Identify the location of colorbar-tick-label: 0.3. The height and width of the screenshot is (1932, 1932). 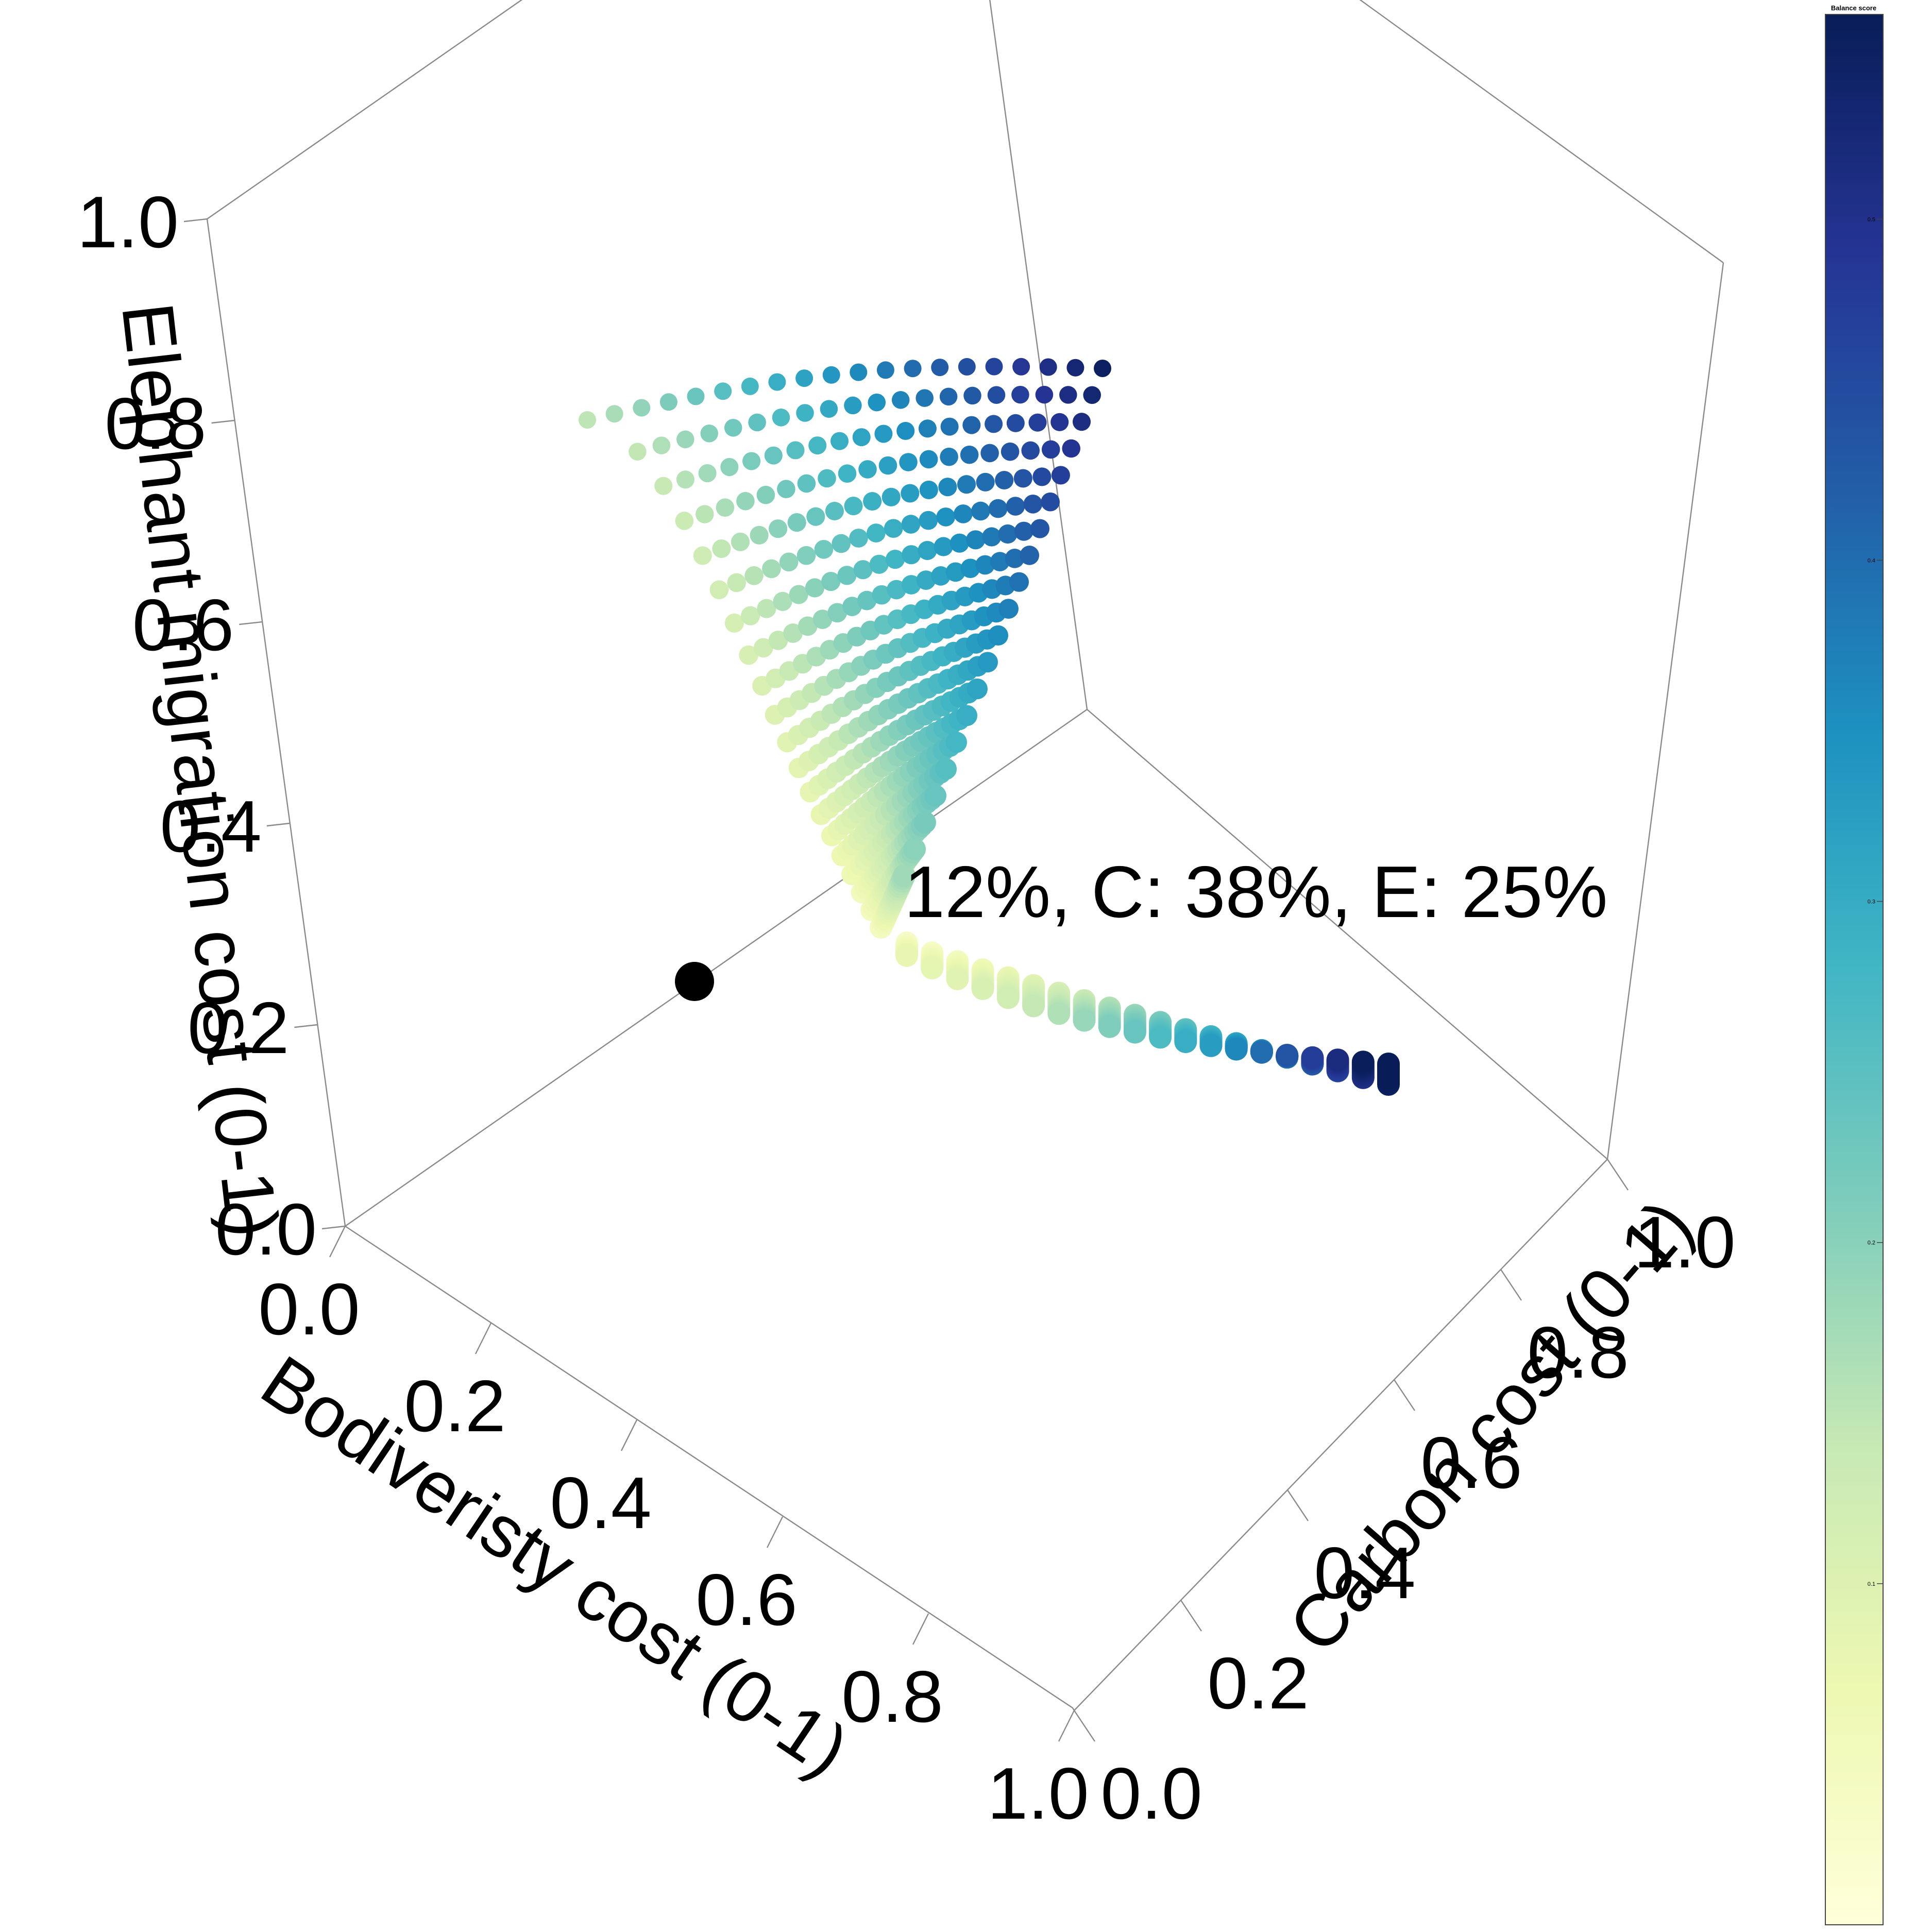
(1871, 902).